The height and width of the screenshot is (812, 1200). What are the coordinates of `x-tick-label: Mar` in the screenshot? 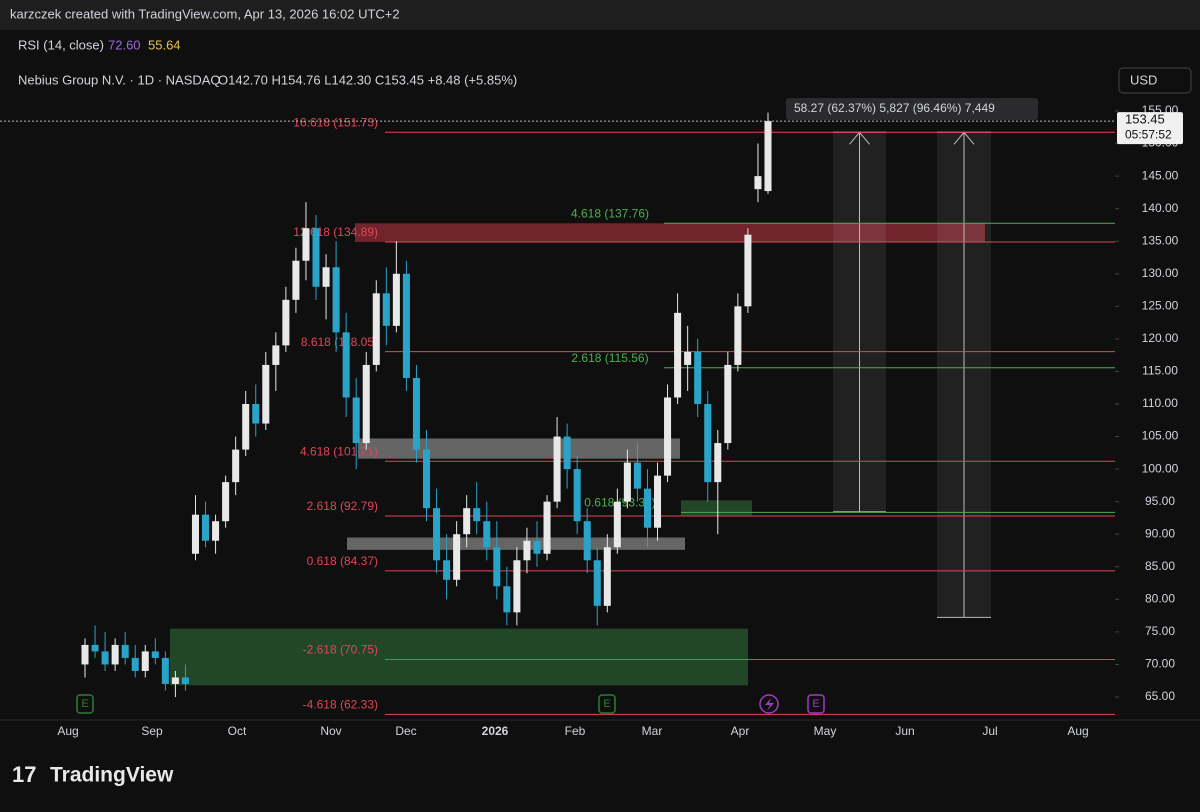 It's located at (652, 731).